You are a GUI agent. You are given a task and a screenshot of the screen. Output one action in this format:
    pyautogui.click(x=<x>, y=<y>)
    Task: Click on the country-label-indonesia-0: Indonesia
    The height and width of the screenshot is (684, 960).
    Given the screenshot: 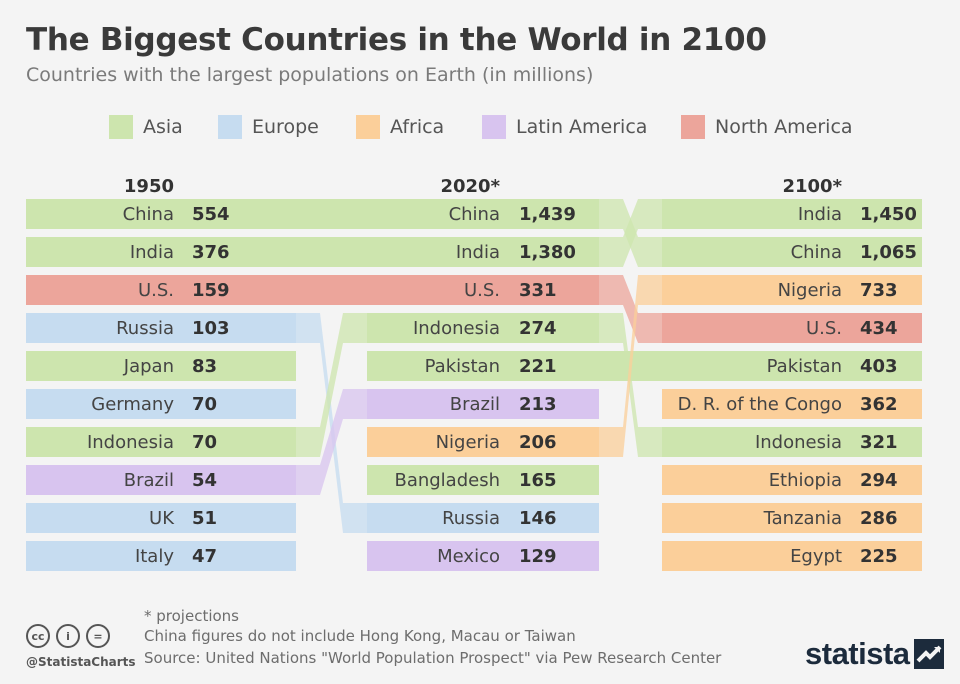 What is the action you would take?
    pyautogui.click(x=130, y=442)
    